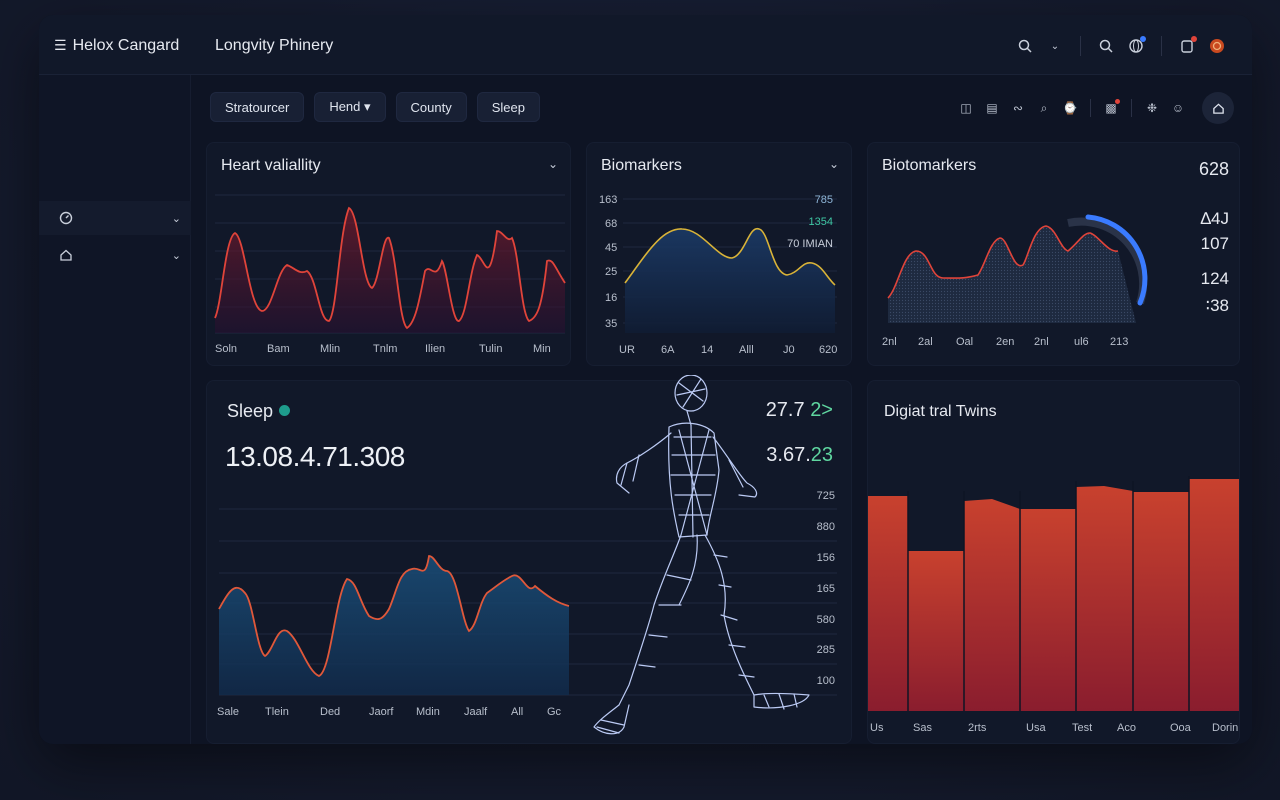  I want to click on sleep-area, so click(394, 625).